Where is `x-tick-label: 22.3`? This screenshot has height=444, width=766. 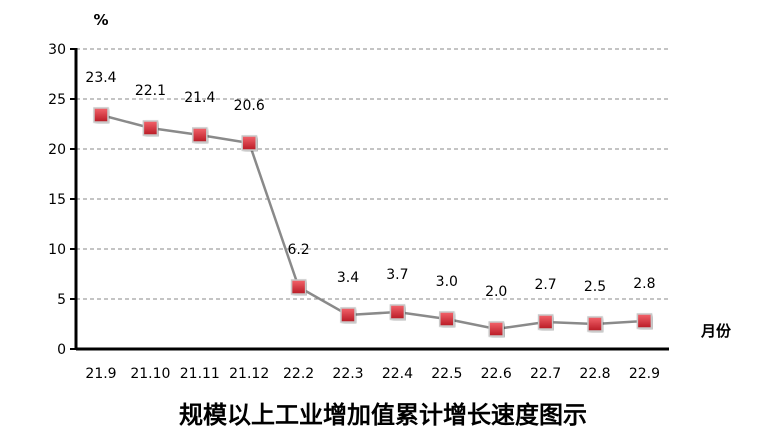 x-tick-label: 22.3 is located at coordinates (347, 374).